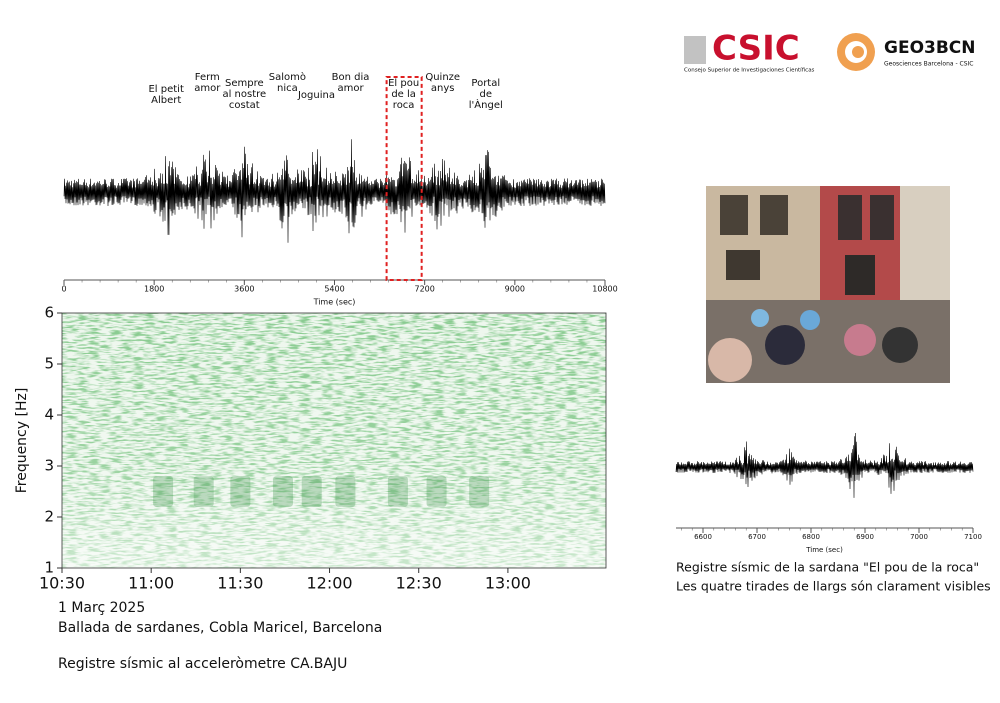 The image size is (1000, 703). Describe the element at coordinates (486, 104) in the screenshot. I see `song-label: l'Àngel` at that location.